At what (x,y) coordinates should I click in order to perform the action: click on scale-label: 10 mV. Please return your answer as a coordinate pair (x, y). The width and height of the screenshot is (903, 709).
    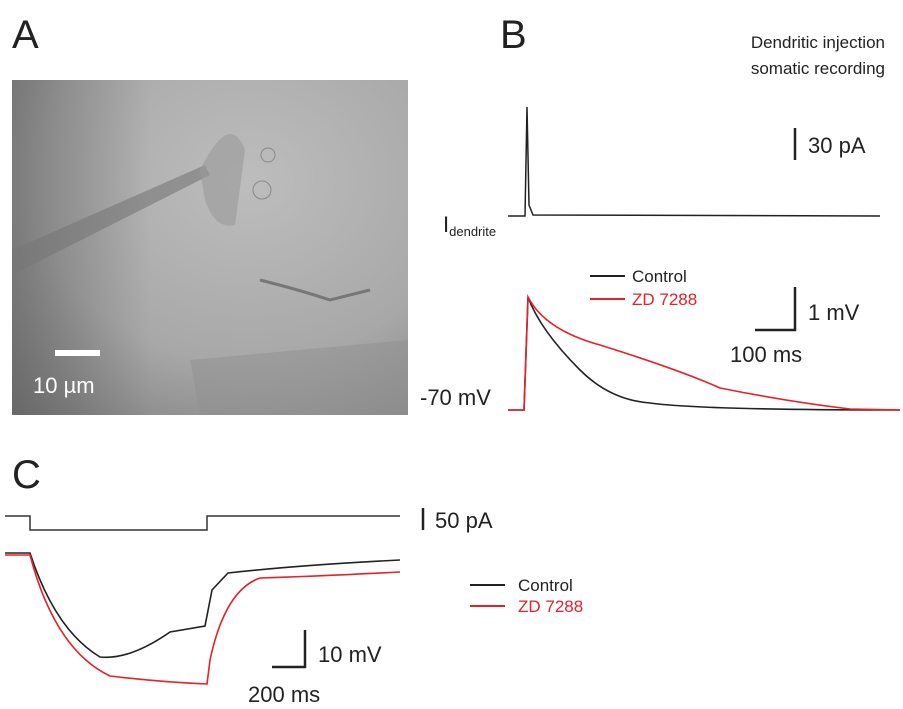
    Looking at the image, I should click on (350, 654).